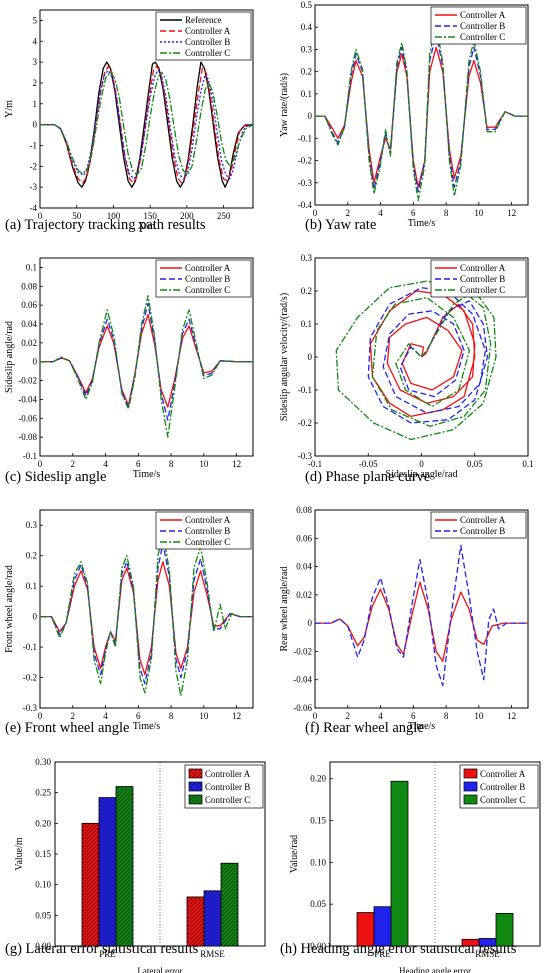 The height and width of the screenshot is (973, 550). Describe the element at coordinates (19, 854) in the screenshot. I see `y-axis-label: Value/m` at that location.